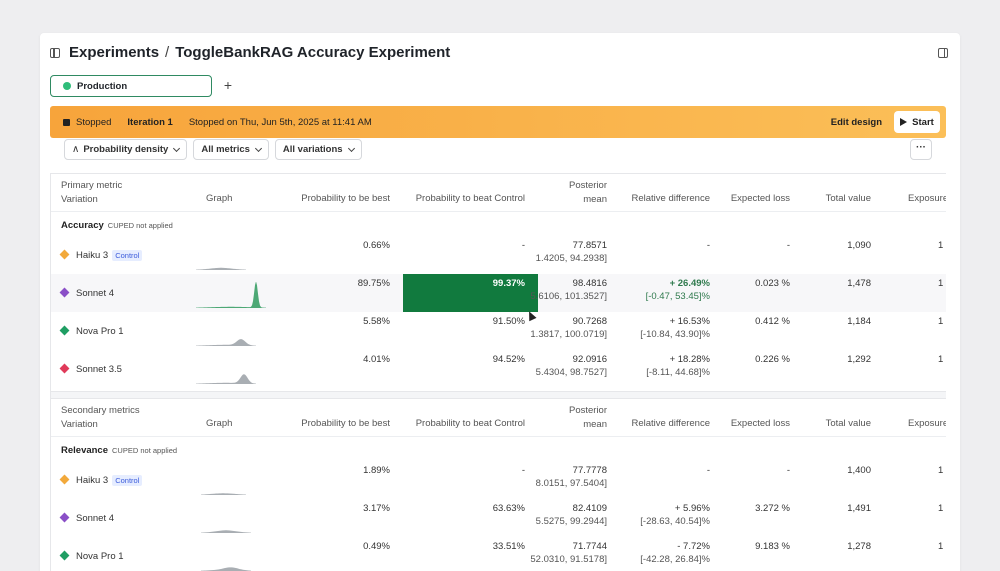  Describe the element at coordinates (587, 410) in the screenshot. I see `secondary-posterior-header: Posterior` at that location.